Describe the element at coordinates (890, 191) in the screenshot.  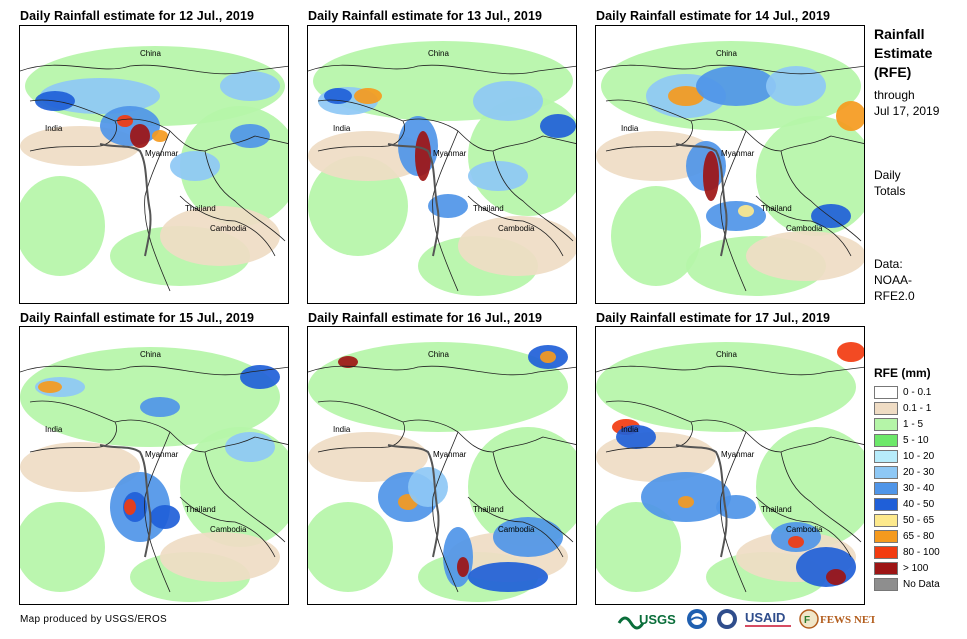
I see `totals-line2: Totals` at that location.